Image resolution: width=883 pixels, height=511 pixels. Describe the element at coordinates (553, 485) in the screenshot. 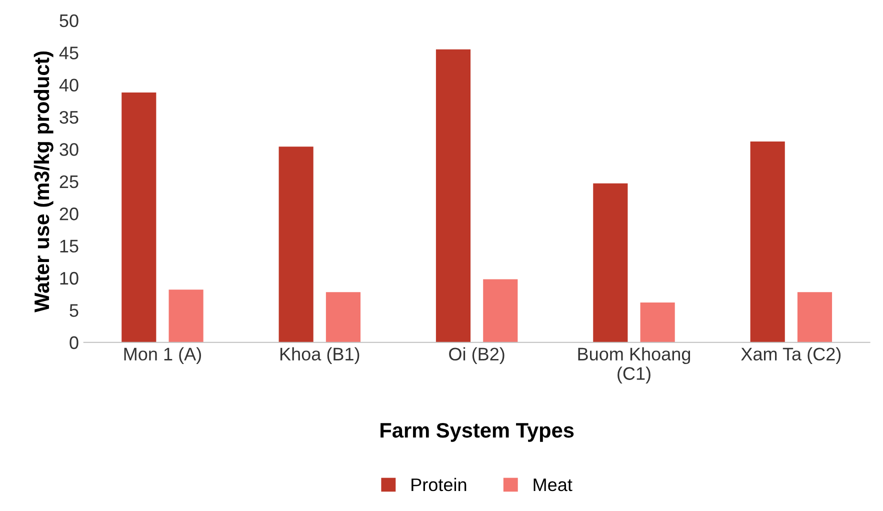

I see `legend-label: Meat` at that location.